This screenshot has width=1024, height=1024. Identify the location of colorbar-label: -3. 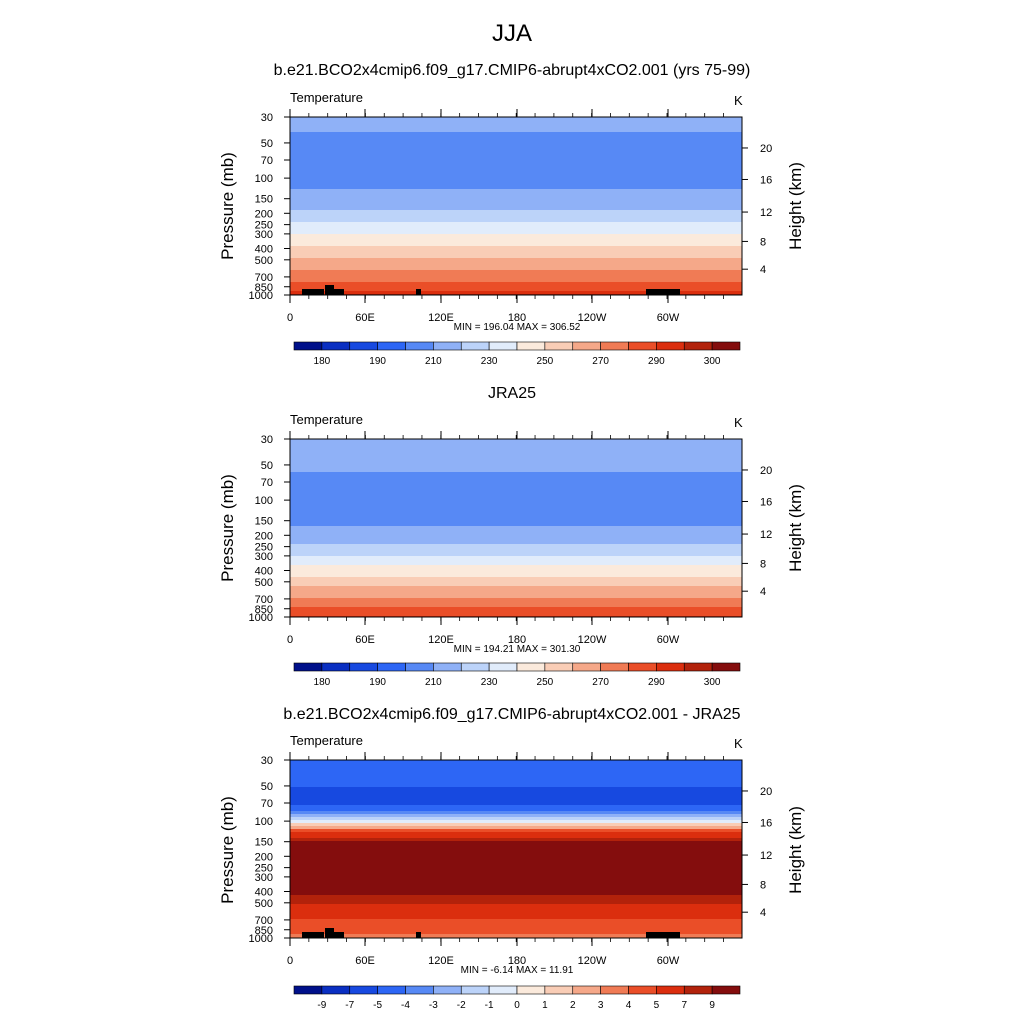
(433, 1005).